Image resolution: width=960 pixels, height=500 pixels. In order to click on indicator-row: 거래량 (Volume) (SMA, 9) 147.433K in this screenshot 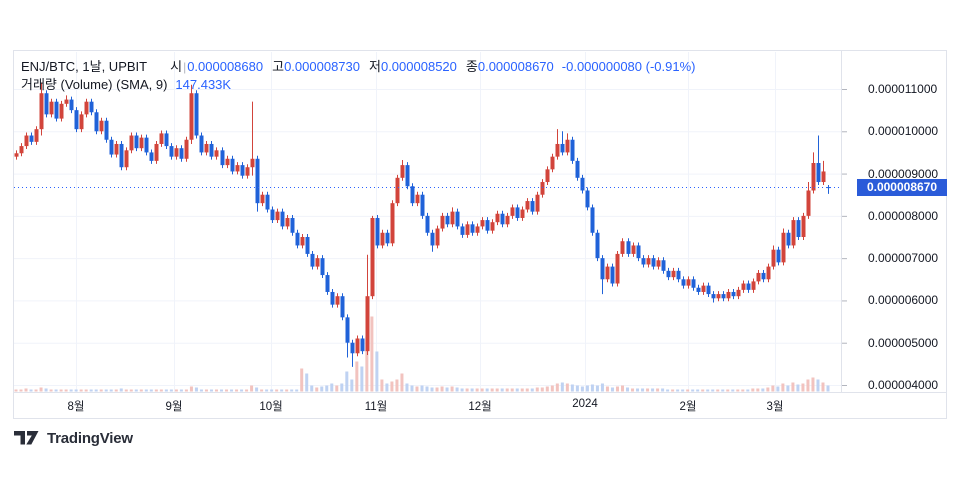, I will do `click(358, 85)`.